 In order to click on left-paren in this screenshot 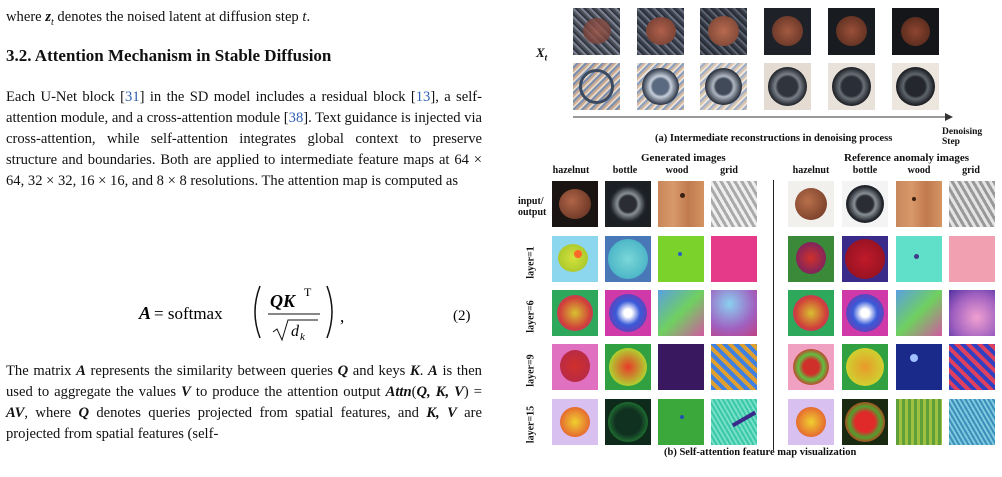, I will do `click(257, 312)`.